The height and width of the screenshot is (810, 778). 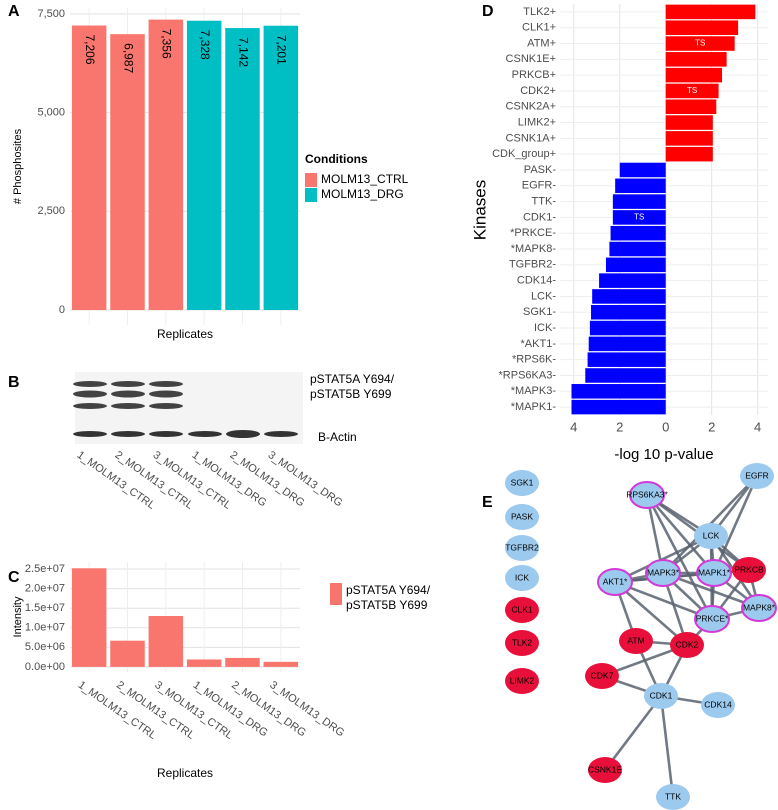 What do you see at coordinates (540, 170) in the screenshot?
I see `y-tick-label: PASK-` at bounding box center [540, 170].